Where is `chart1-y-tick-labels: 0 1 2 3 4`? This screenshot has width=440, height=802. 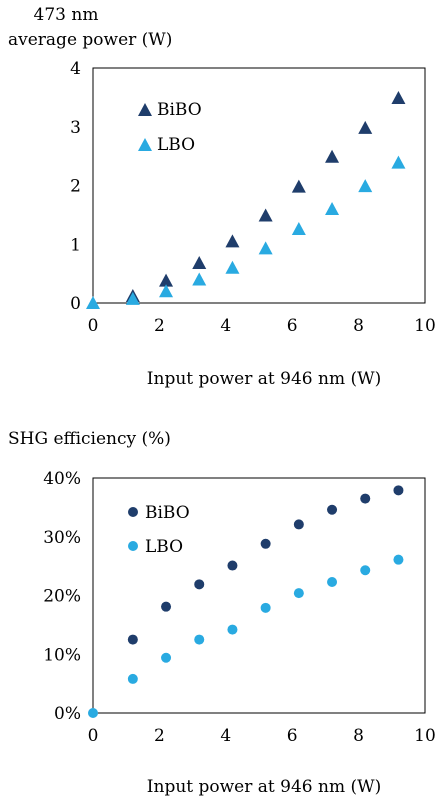
chart1-y-tick-labels: 0 1 2 3 4 is located at coordinates (75, 186).